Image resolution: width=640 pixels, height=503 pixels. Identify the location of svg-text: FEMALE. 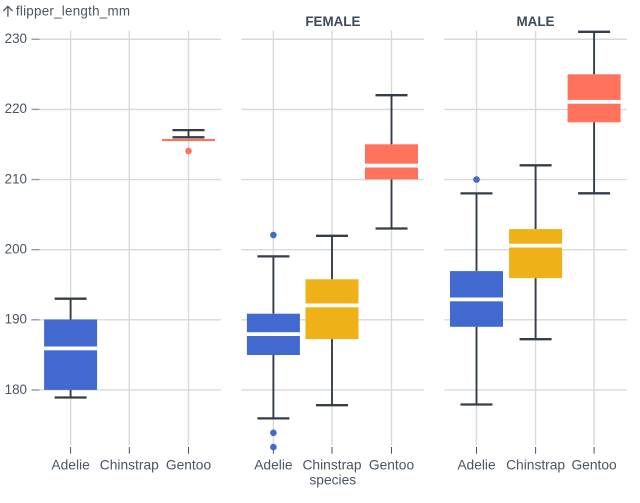
(332, 21).